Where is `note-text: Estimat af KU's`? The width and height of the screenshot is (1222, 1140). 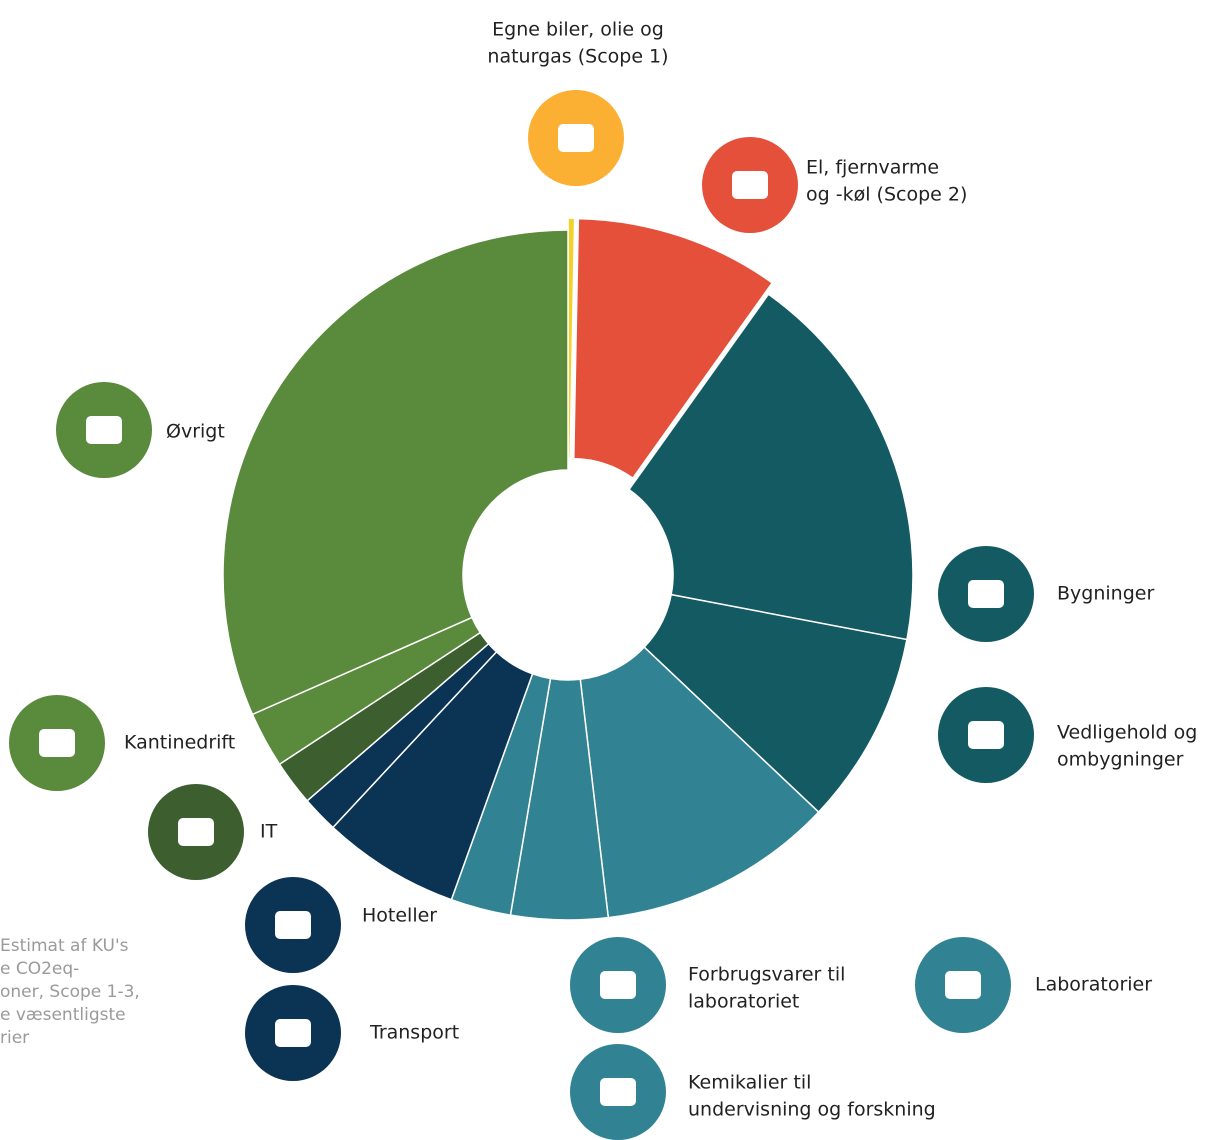 note-text: Estimat af KU's is located at coordinates (64, 946).